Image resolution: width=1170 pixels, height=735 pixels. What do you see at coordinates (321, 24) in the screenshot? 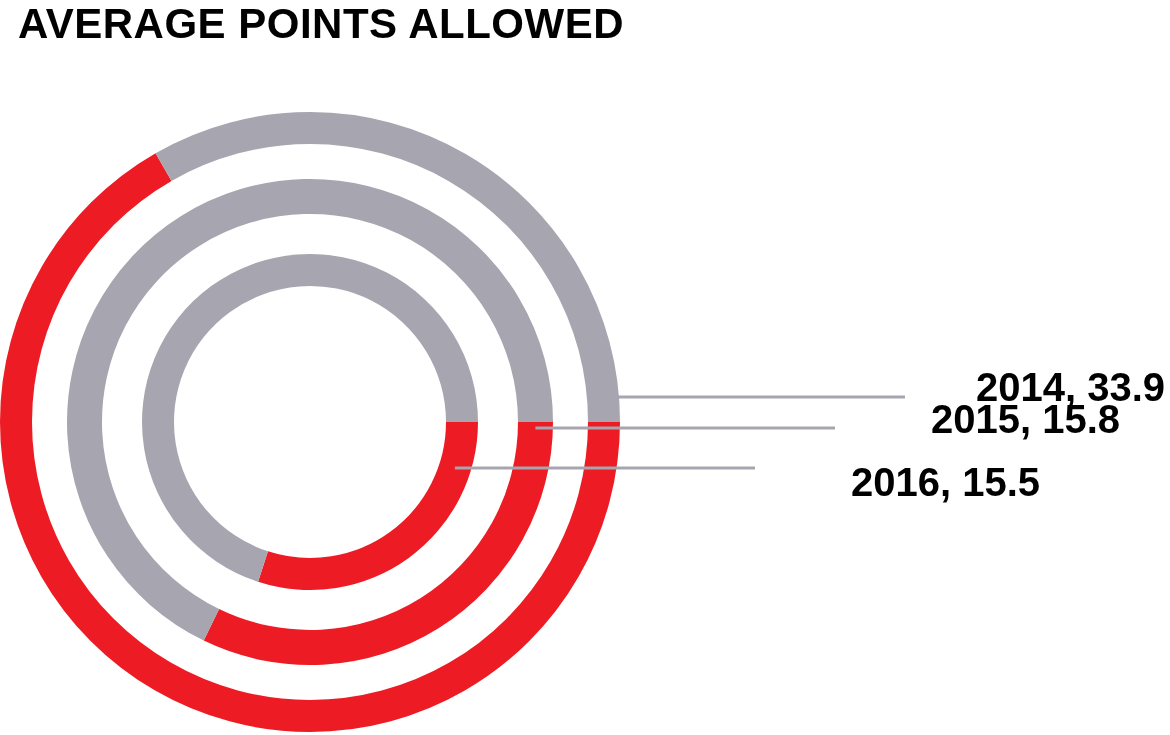
I see `chart-title: AVERAGE POINTS ALLOWED` at bounding box center [321, 24].